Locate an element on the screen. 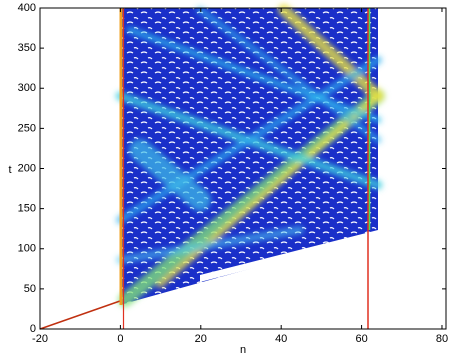 This screenshot has height=362, width=452. x-tick-label: 0 is located at coordinates (120, 339).